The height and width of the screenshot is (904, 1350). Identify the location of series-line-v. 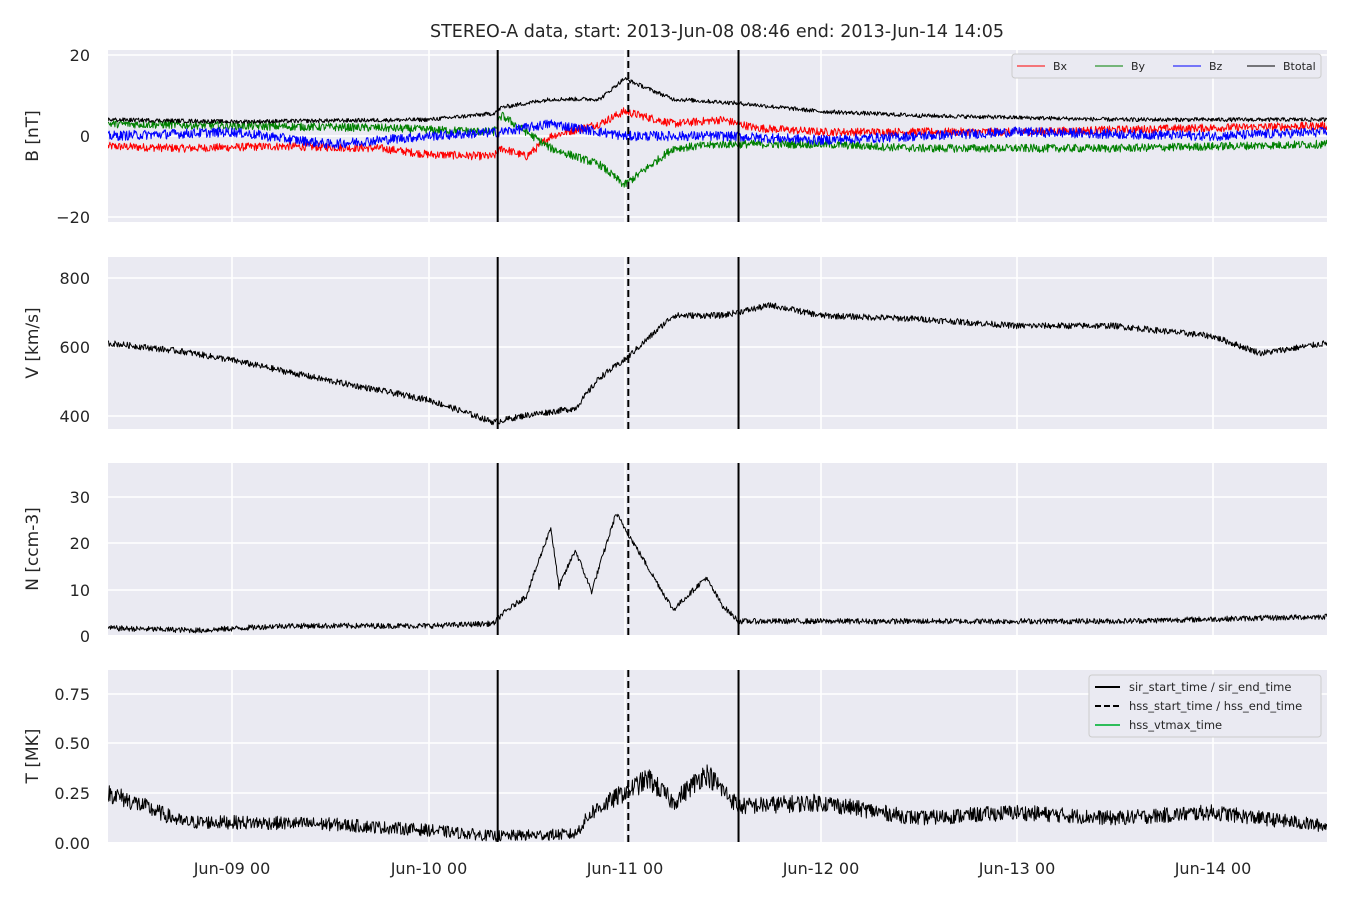
(717, 364).